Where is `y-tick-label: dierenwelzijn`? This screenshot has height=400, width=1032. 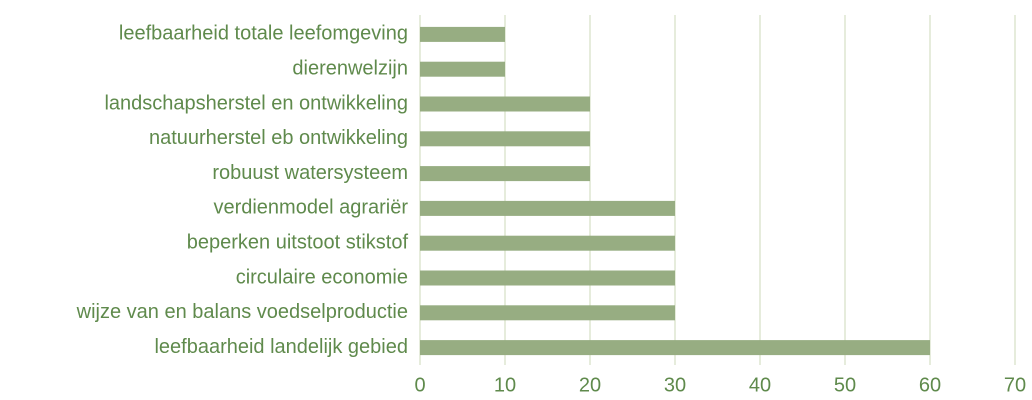
y-tick-label: dierenwelzijn is located at coordinates (350, 68).